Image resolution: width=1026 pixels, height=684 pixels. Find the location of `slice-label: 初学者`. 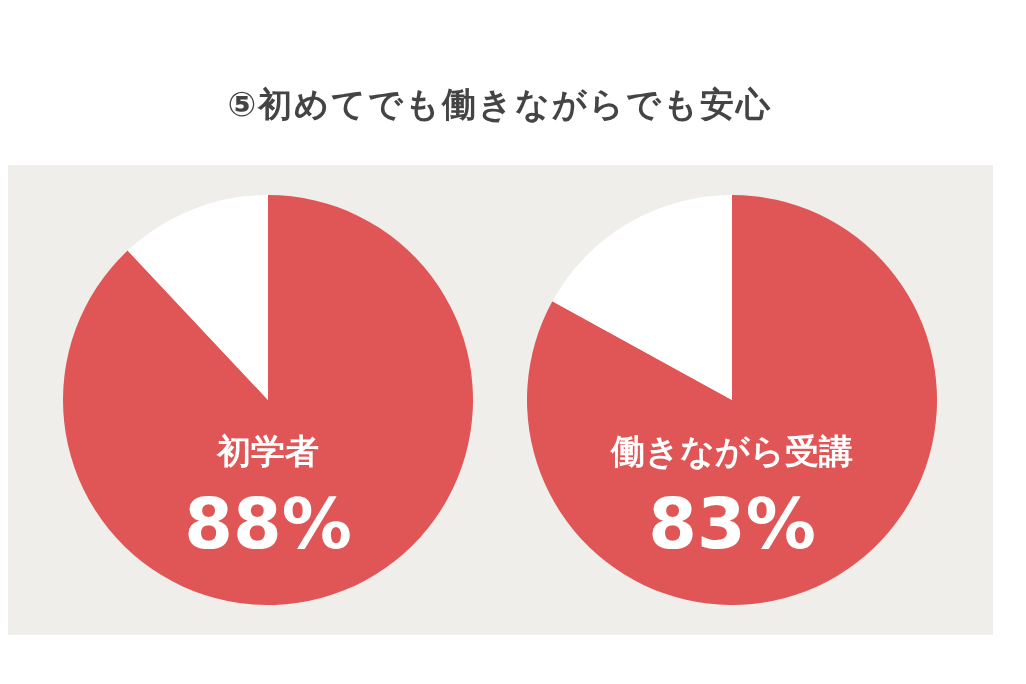

slice-label: 初学者 is located at coordinates (267, 451).